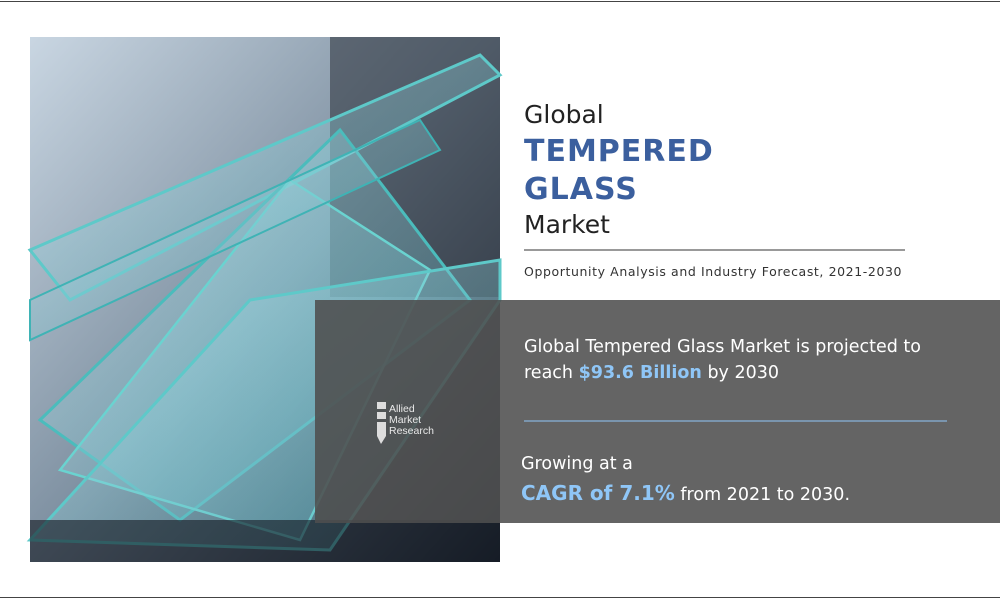  Describe the element at coordinates (581, 189) in the screenshot. I see `heading-title: GLASS` at that location.